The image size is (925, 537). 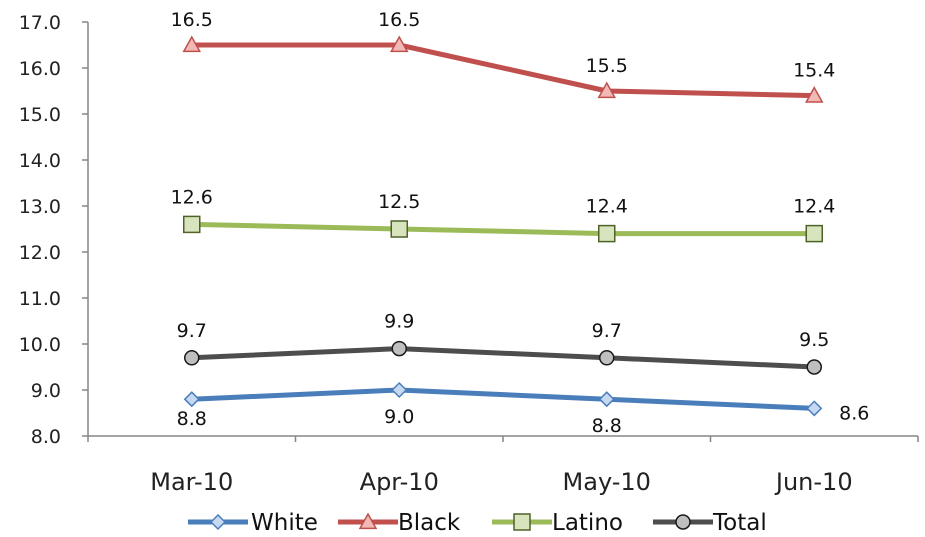 What do you see at coordinates (607, 482) in the screenshot?
I see `x-category-label: May-10` at bounding box center [607, 482].